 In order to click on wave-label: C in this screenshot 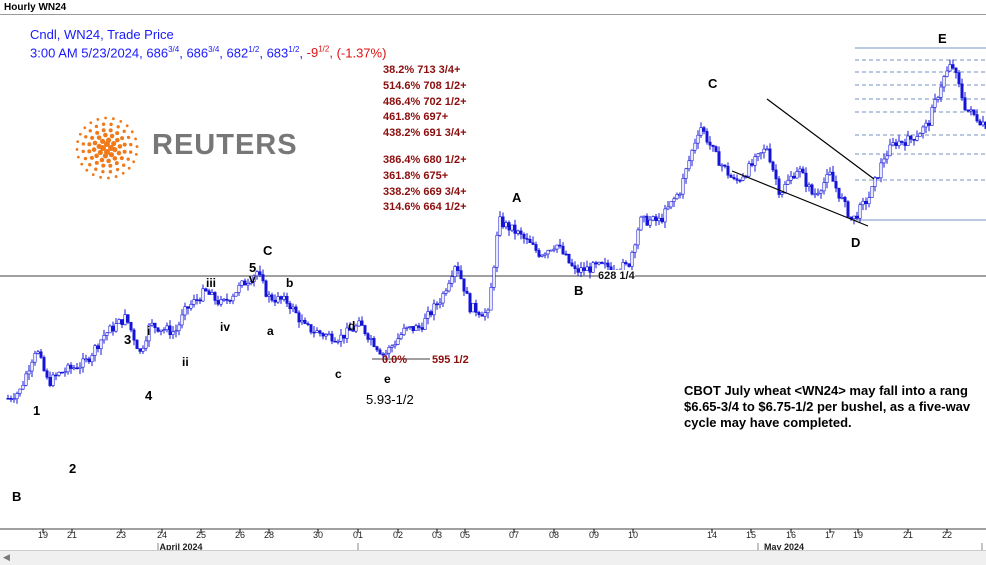, I will do `click(713, 83)`.